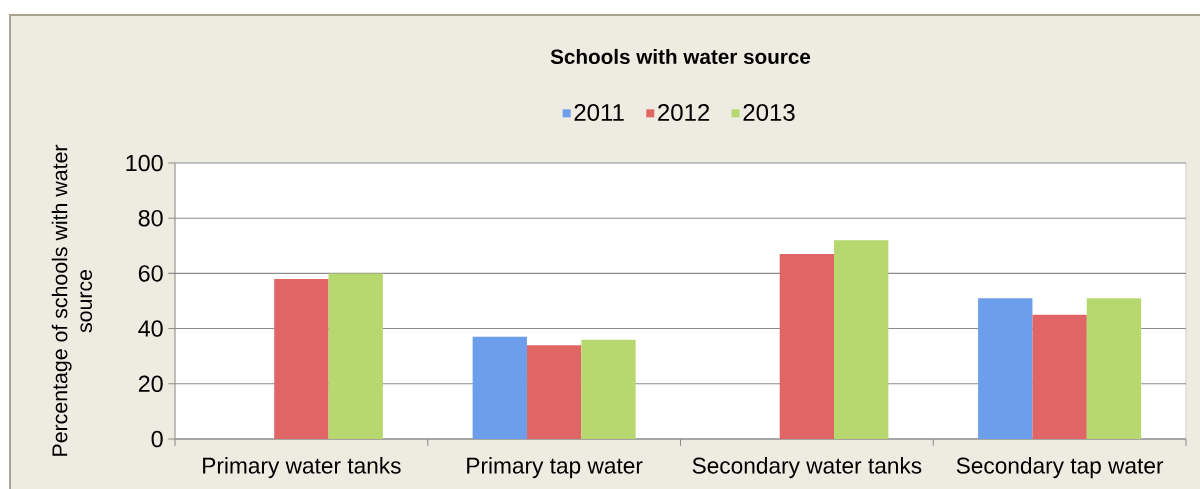 The height and width of the screenshot is (489, 1200). Describe the element at coordinates (1060, 468) in the screenshot. I see `x-tick-label: Secondary tap water` at that location.